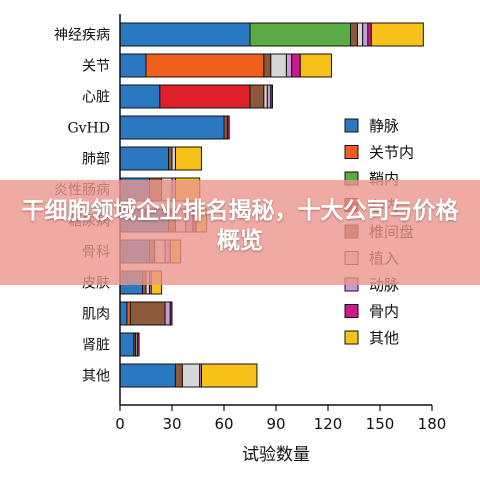 The image size is (480, 480). I want to click on category-label: 心脏, so click(96, 98).